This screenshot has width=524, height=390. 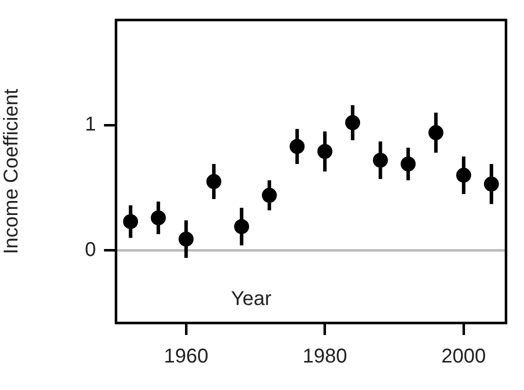 What do you see at coordinates (251, 299) in the screenshot?
I see `x-axis-title: Year` at bounding box center [251, 299].